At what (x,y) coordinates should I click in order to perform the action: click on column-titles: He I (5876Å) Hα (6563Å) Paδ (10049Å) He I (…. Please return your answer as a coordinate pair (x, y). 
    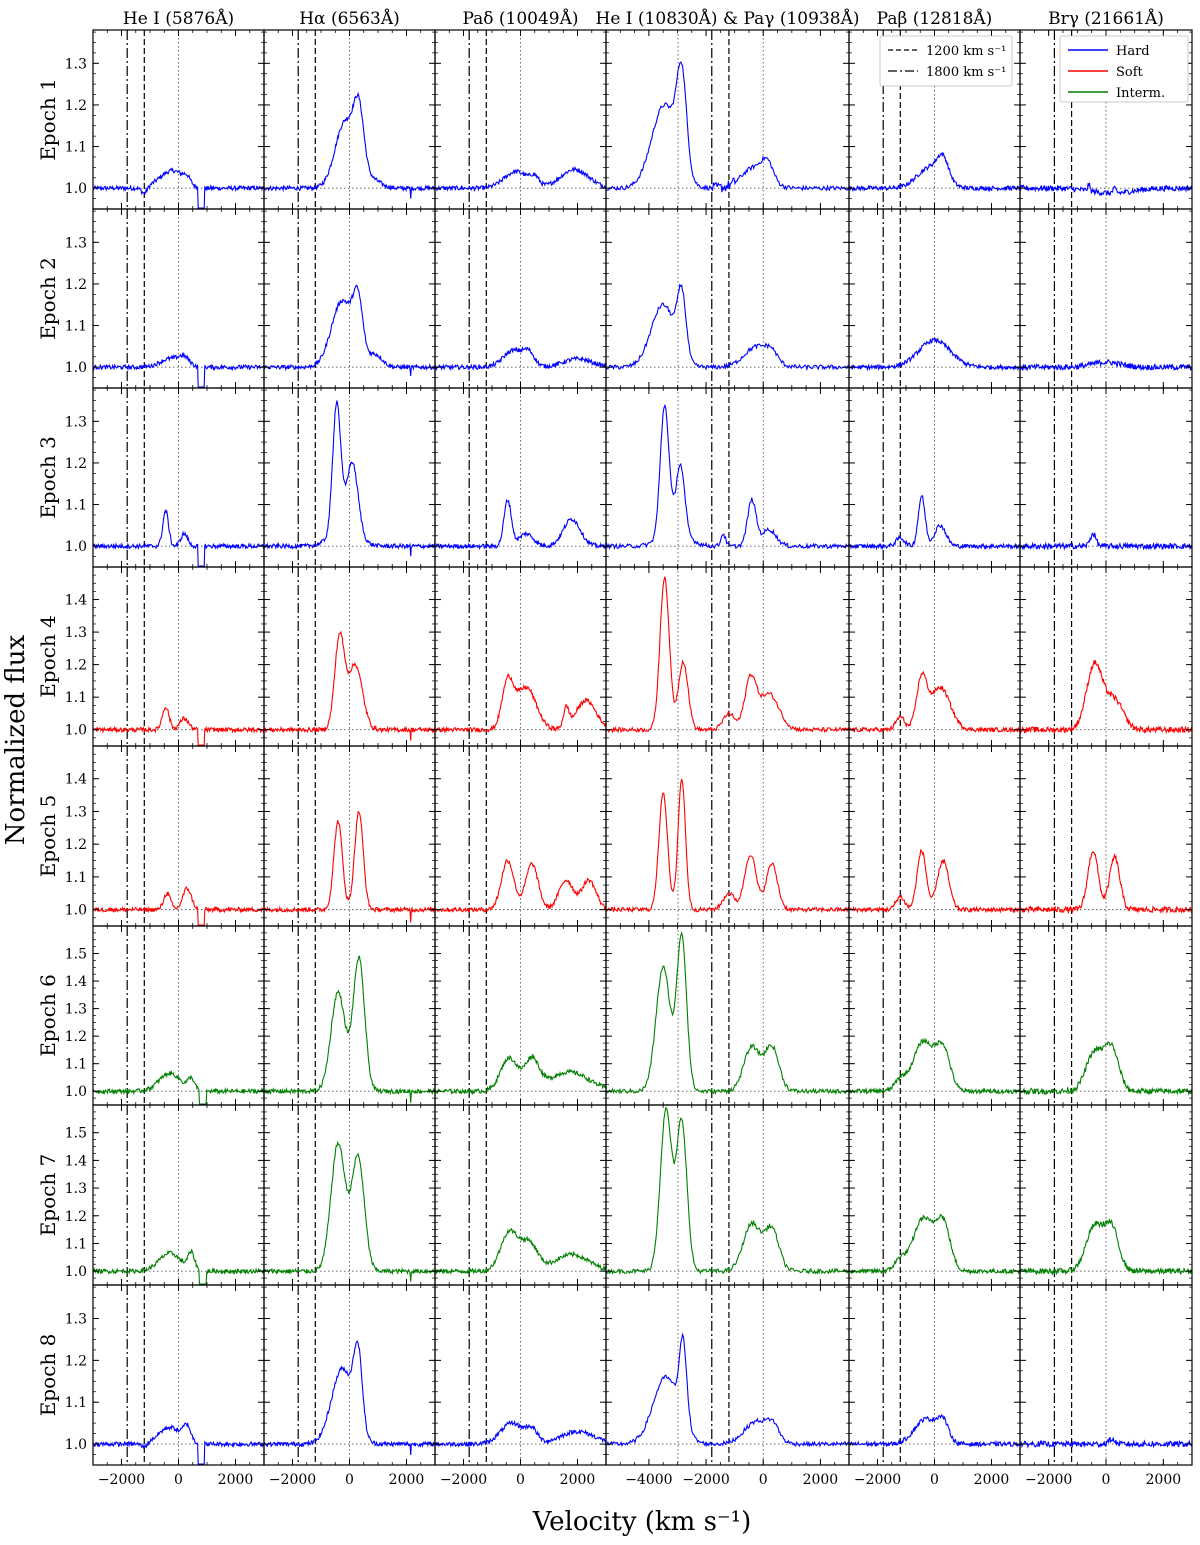
    Looking at the image, I should click on (643, 18).